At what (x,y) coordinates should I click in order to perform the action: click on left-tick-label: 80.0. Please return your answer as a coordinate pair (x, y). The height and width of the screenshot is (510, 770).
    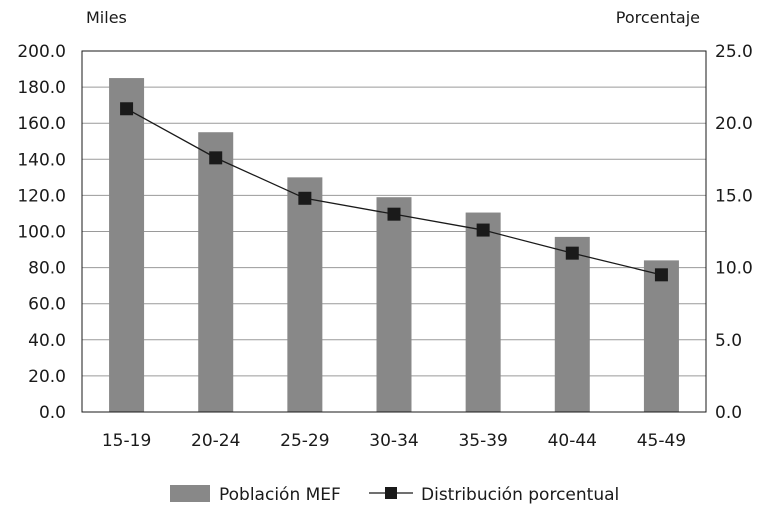
    Looking at the image, I should click on (47, 269).